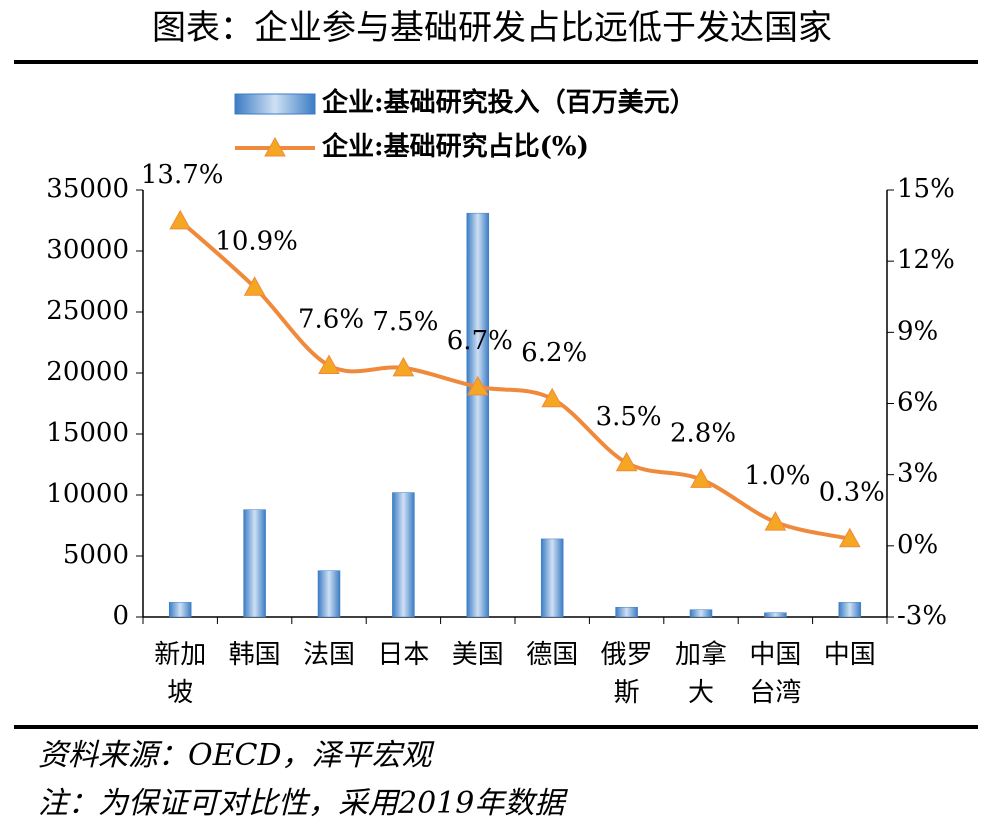 This screenshot has width=984, height=828. What do you see at coordinates (275, 104) in the screenshot?
I see `legend-swatch` at bounding box center [275, 104].